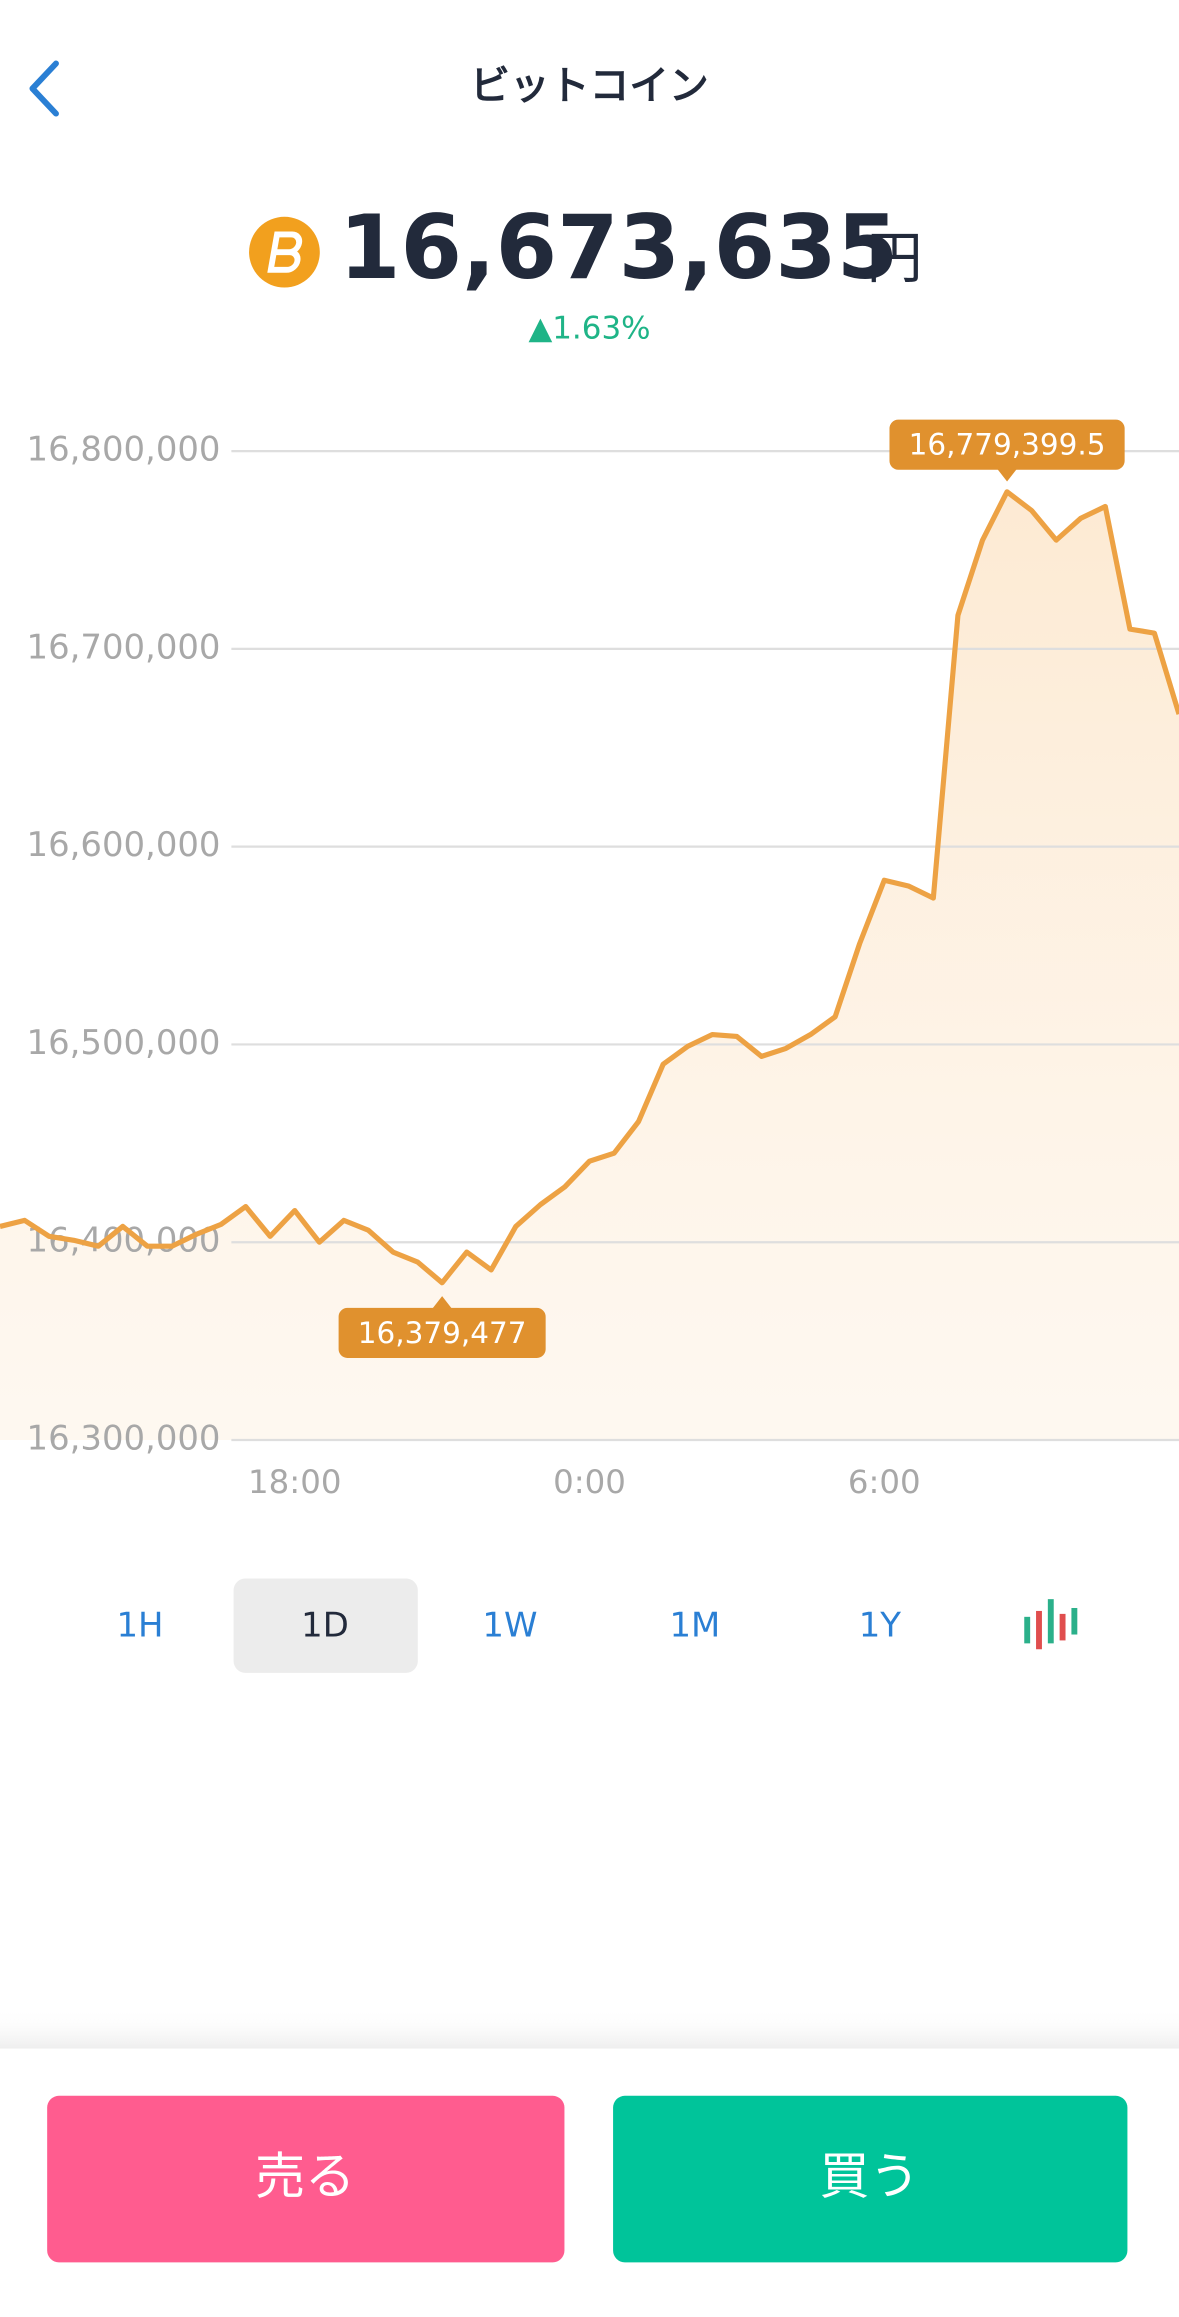 This screenshot has width=1179, height=2317. Describe the element at coordinates (305, 2175) in the screenshot. I see `sell-label: 売る` at that location.